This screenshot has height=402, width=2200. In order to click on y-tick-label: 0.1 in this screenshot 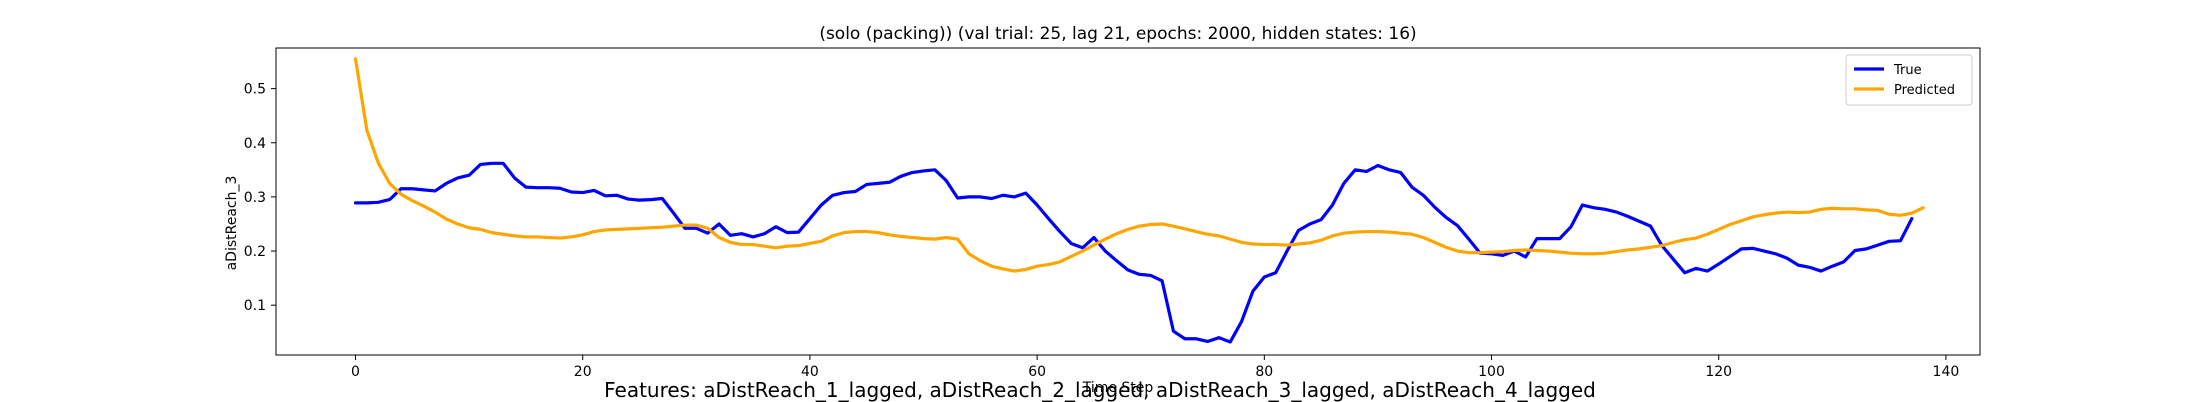, I will do `click(255, 306)`.